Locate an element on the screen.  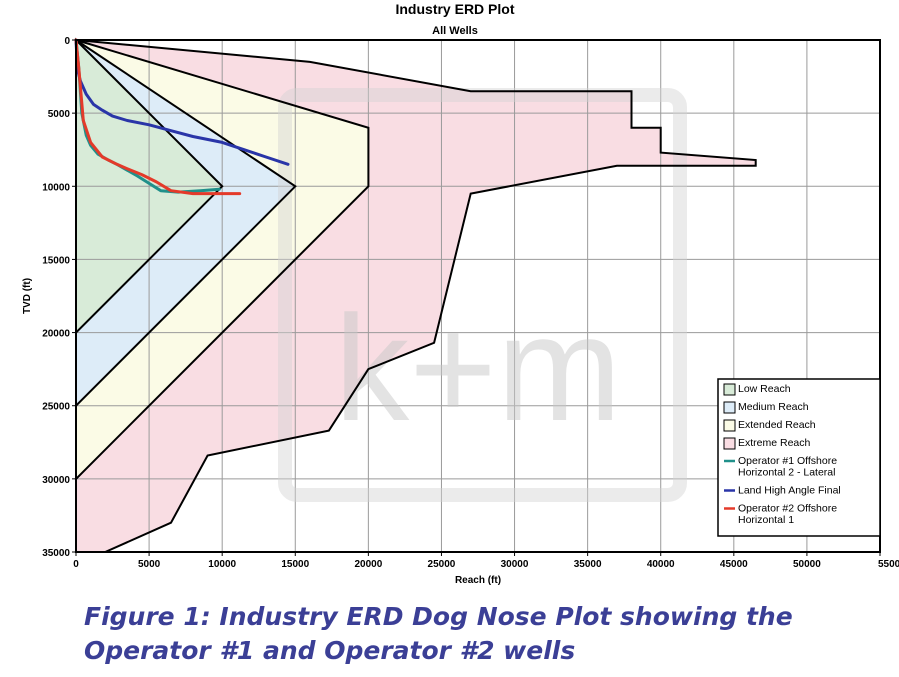
legend-label-operator-2-offshore-horizontal-1: Operator #2 Offshore is located at coordinates (787, 509).